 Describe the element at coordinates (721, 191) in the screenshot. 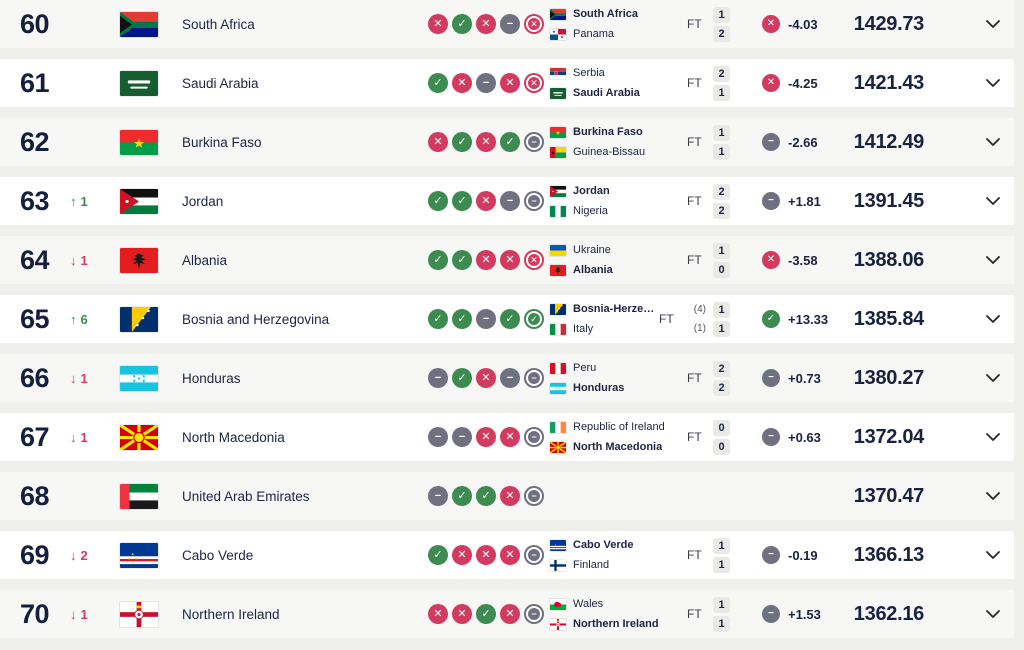

I see `home-score: 2` at that location.